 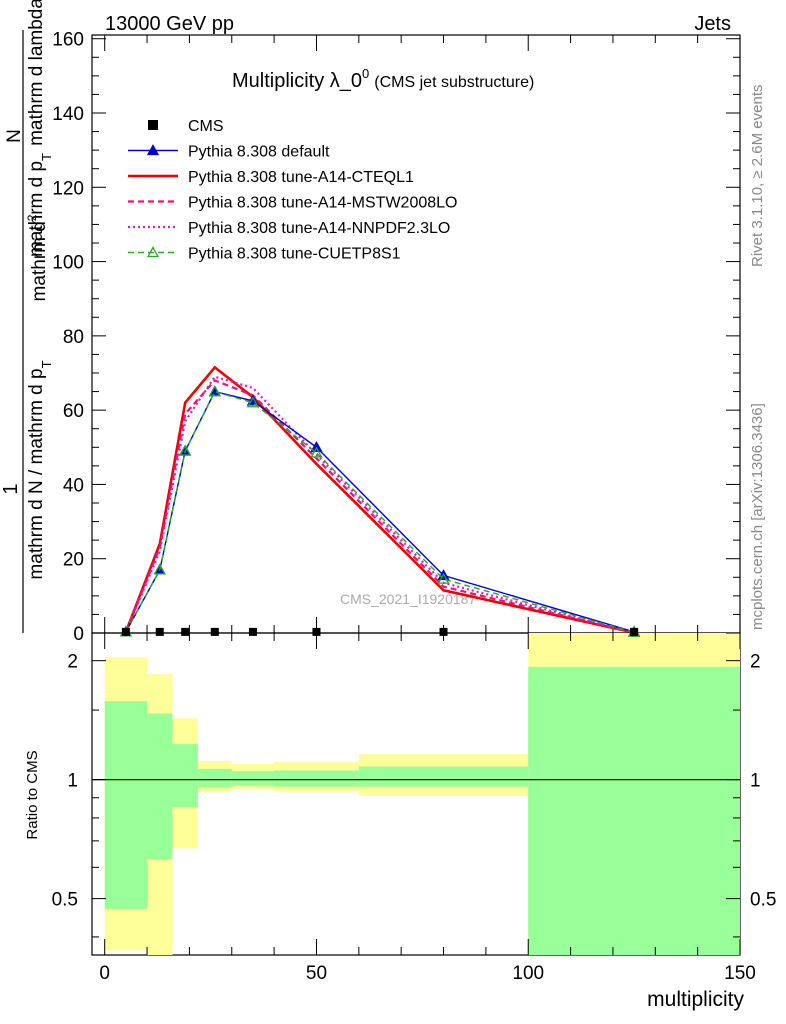 I want to click on ratio-x-tick-label: 100, so click(x=528, y=973).